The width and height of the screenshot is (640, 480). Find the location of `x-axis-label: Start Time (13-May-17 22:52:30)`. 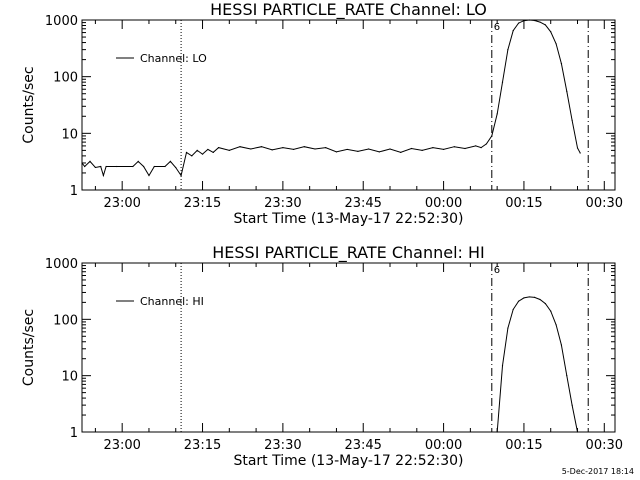

x-axis-label: Start Time (13-May-17 22:52:30) is located at coordinates (348, 461).